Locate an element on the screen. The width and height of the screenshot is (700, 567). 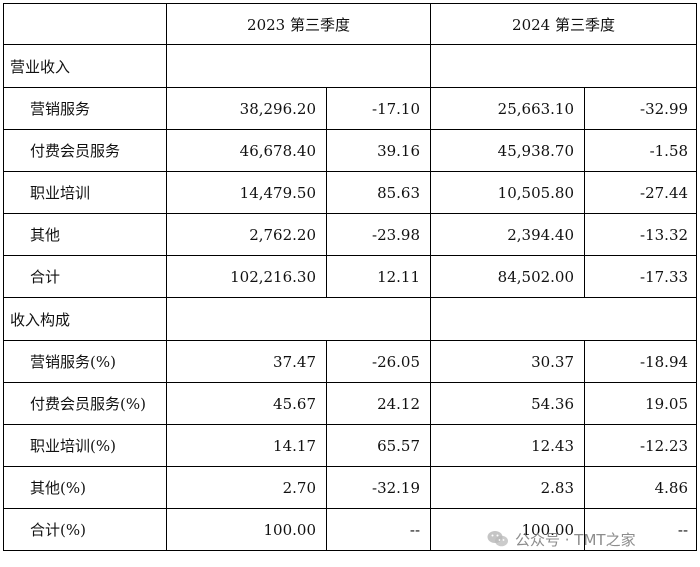
section-row: 收入构成 is located at coordinates (350, 319).